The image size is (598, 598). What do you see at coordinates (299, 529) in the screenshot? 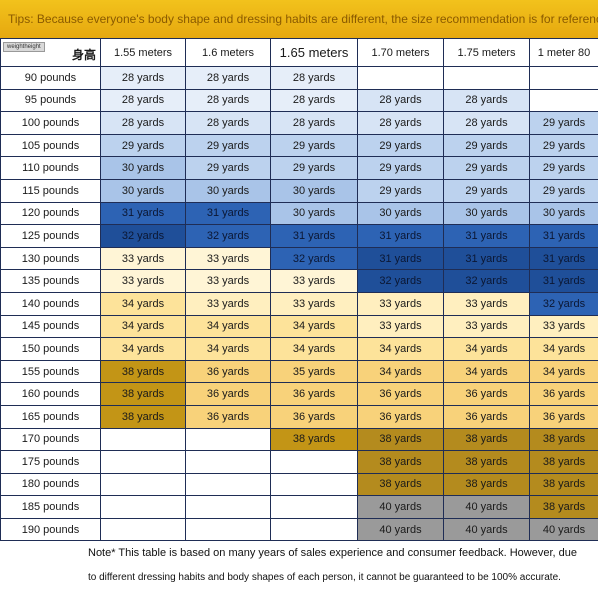
I see `table-row: 190 pounds 40 yards 40 yards 40 yards` at bounding box center [299, 529].